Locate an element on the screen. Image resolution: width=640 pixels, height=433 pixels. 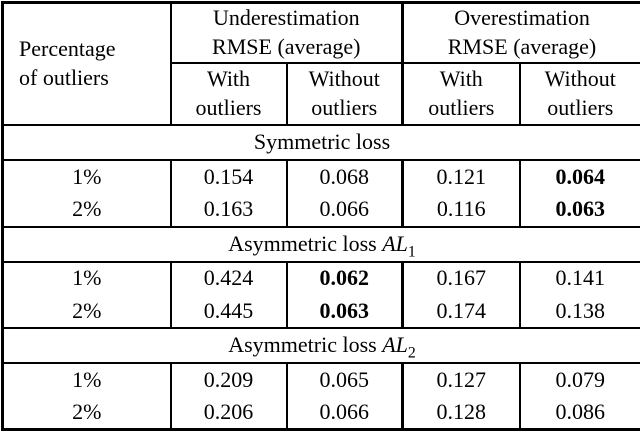
section-header-symmetric-loss: Symmetric loss is located at coordinates (321, 142).